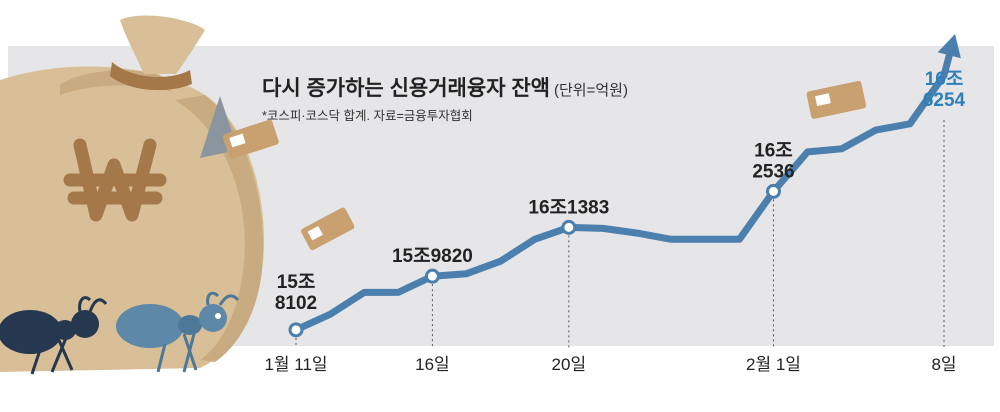  Describe the element at coordinates (295, 364) in the screenshot. I see `x-tick-label: 1월 11일` at that location.